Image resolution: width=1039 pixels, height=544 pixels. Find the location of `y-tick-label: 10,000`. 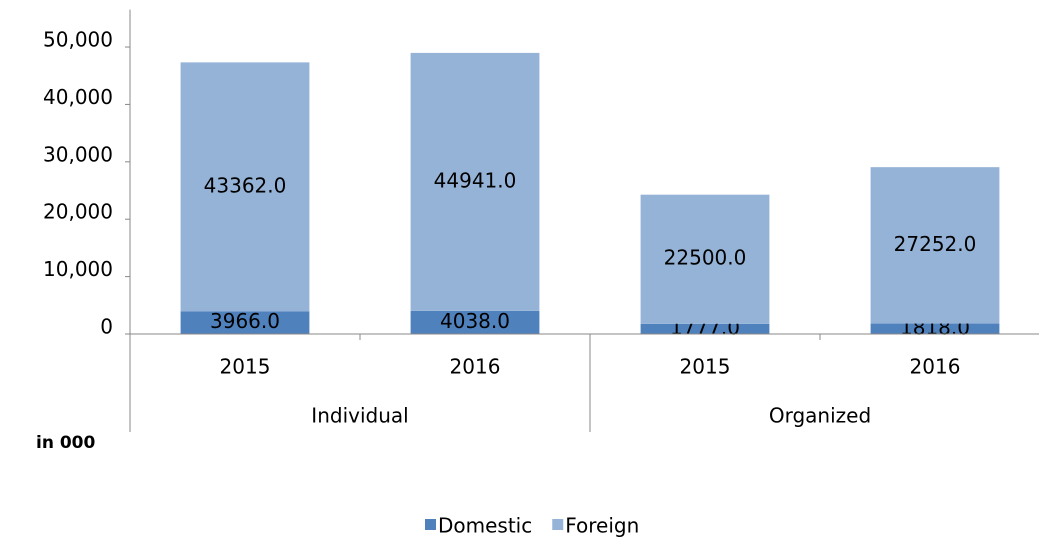

y-tick-label: 10,000 is located at coordinates (78, 269).